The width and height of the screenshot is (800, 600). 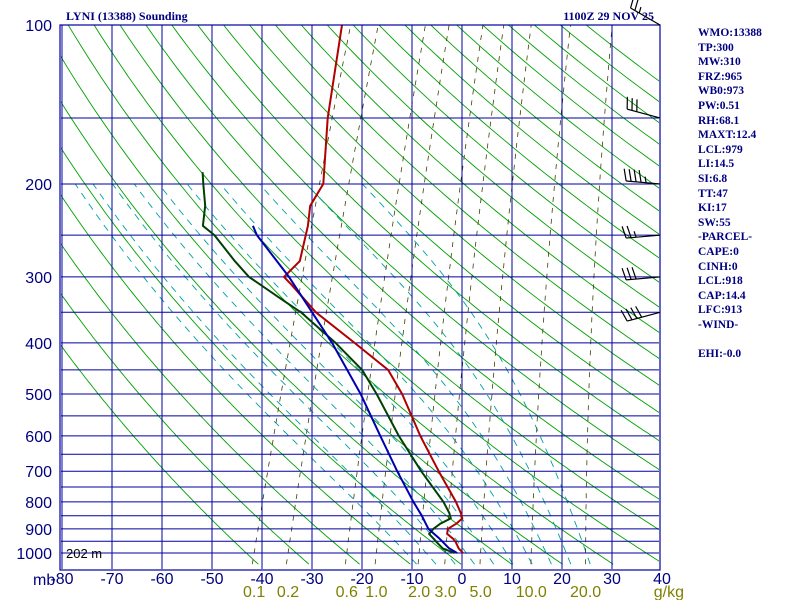 I want to click on temperature-tick-label: -10, so click(x=411, y=579).